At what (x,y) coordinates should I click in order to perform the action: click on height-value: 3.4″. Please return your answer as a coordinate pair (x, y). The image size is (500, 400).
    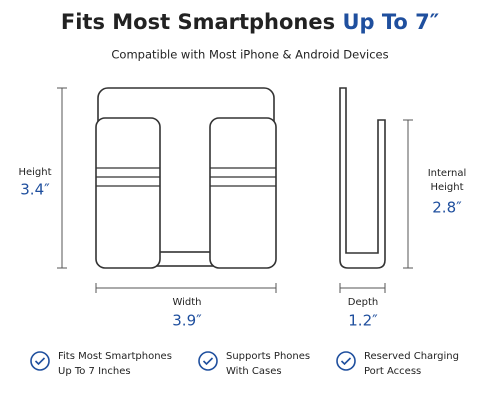
    Looking at the image, I should click on (35, 190).